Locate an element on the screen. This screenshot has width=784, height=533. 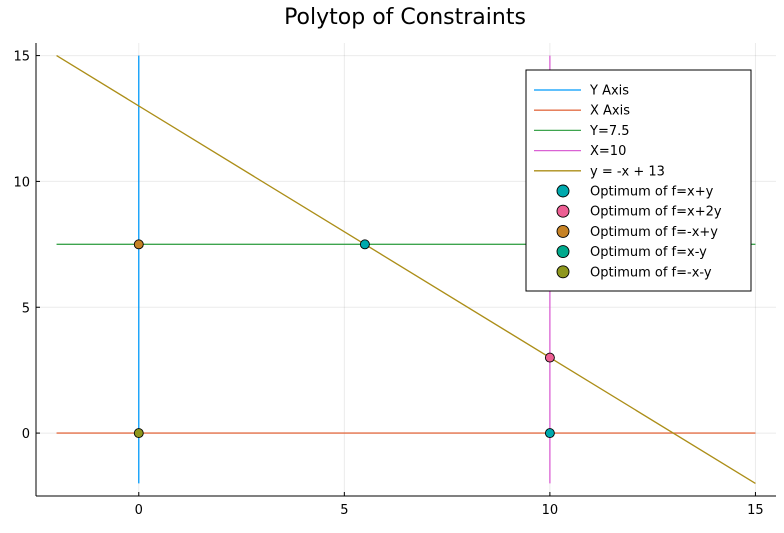
x-tick-label: 10 is located at coordinates (550, 510).